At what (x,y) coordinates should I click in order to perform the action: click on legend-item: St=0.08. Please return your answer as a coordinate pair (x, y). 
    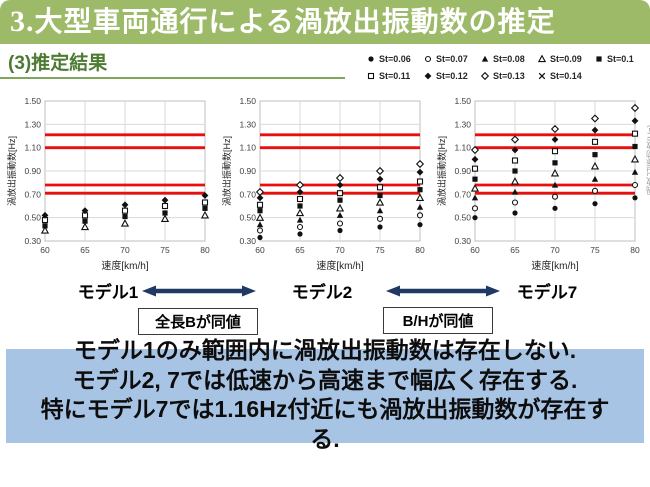
    Looking at the image, I should click on (508, 58).